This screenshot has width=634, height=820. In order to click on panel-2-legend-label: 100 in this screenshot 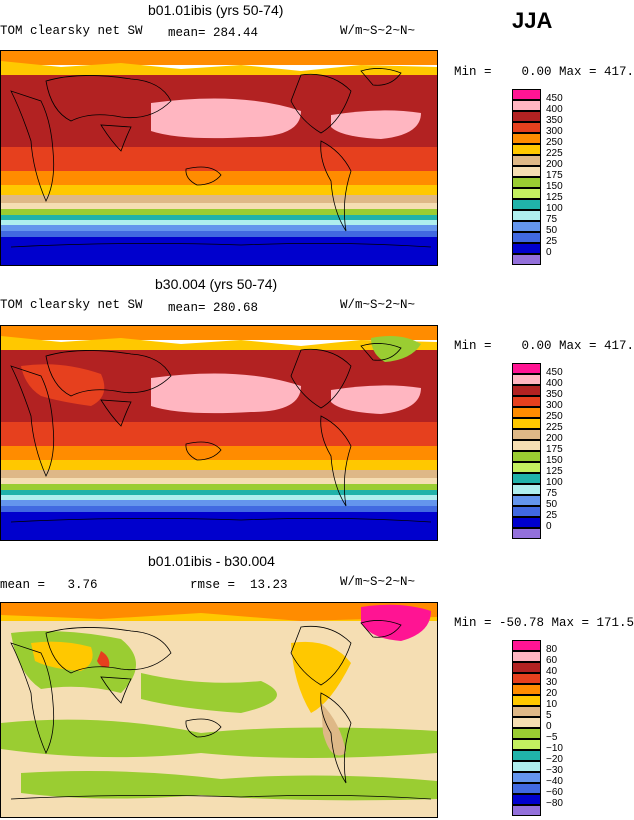, I will do `click(554, 482)`.